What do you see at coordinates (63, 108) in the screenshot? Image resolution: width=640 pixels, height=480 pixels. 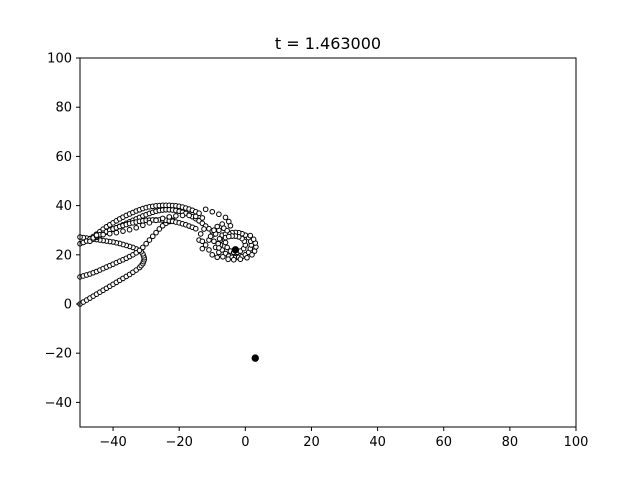 I see `y-tick-label: 80` at bounding box center [63, 108].